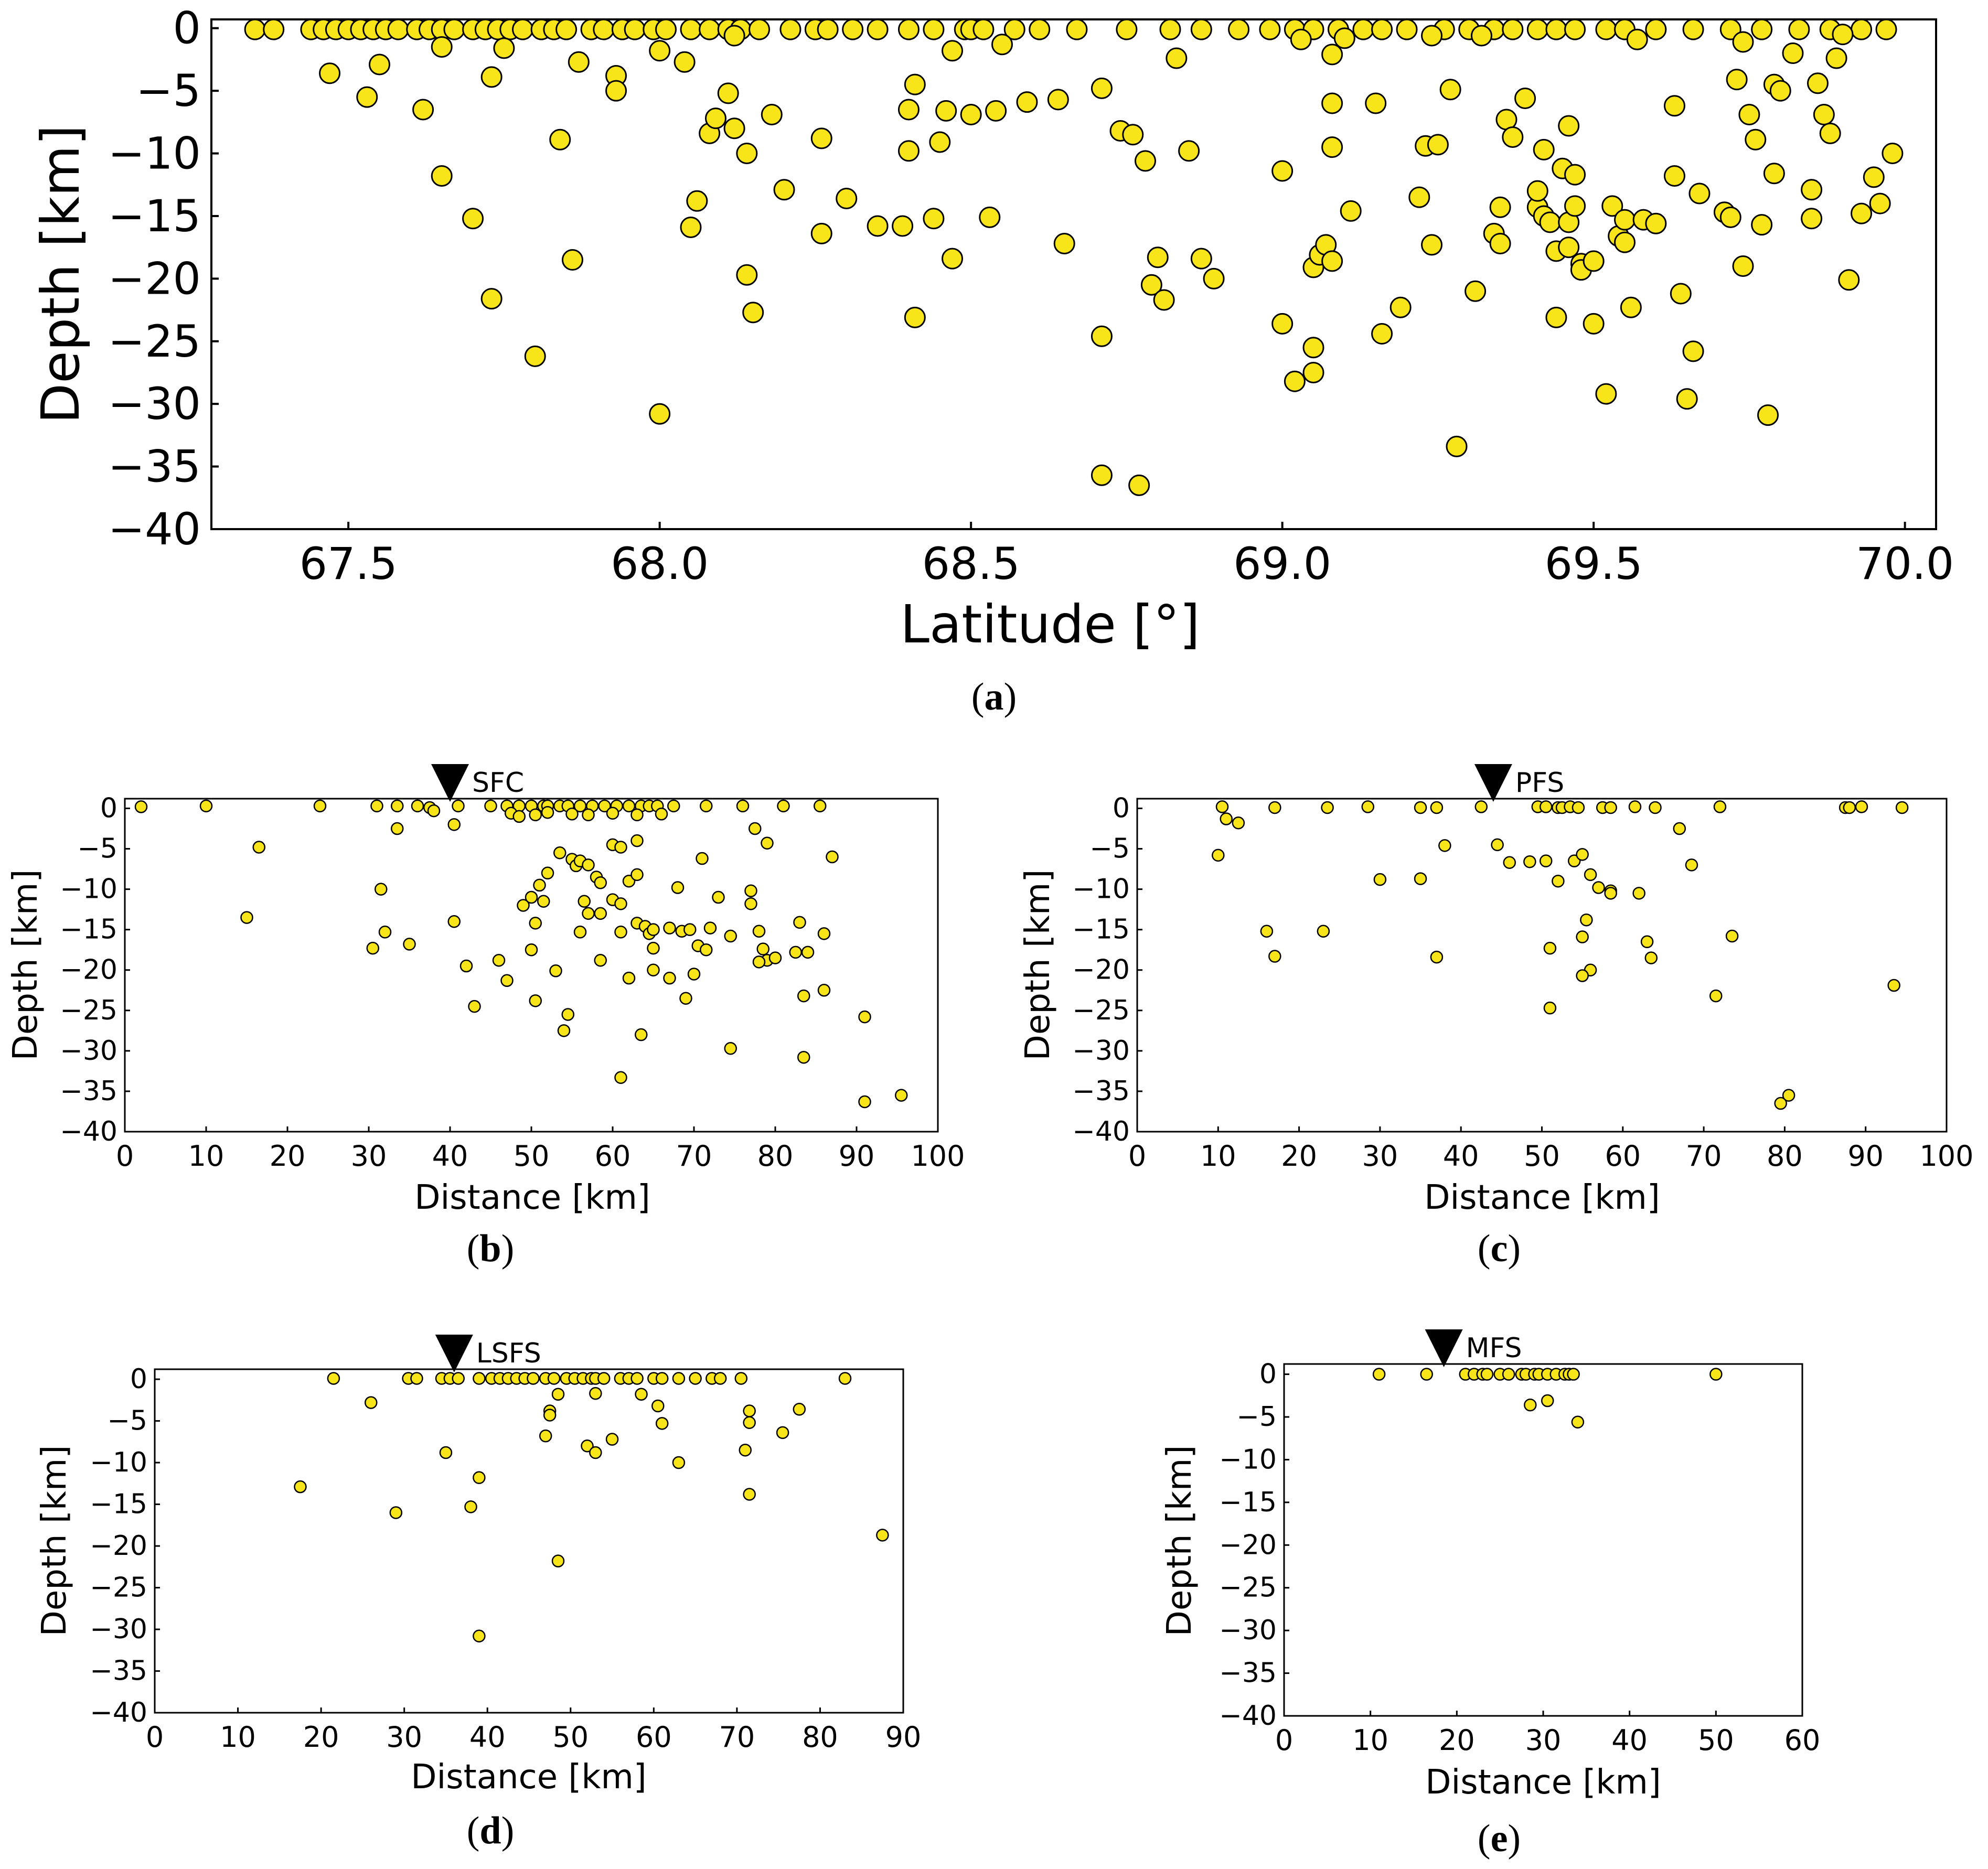  I want to click on panel-label: (c), so click(1499, 1248).